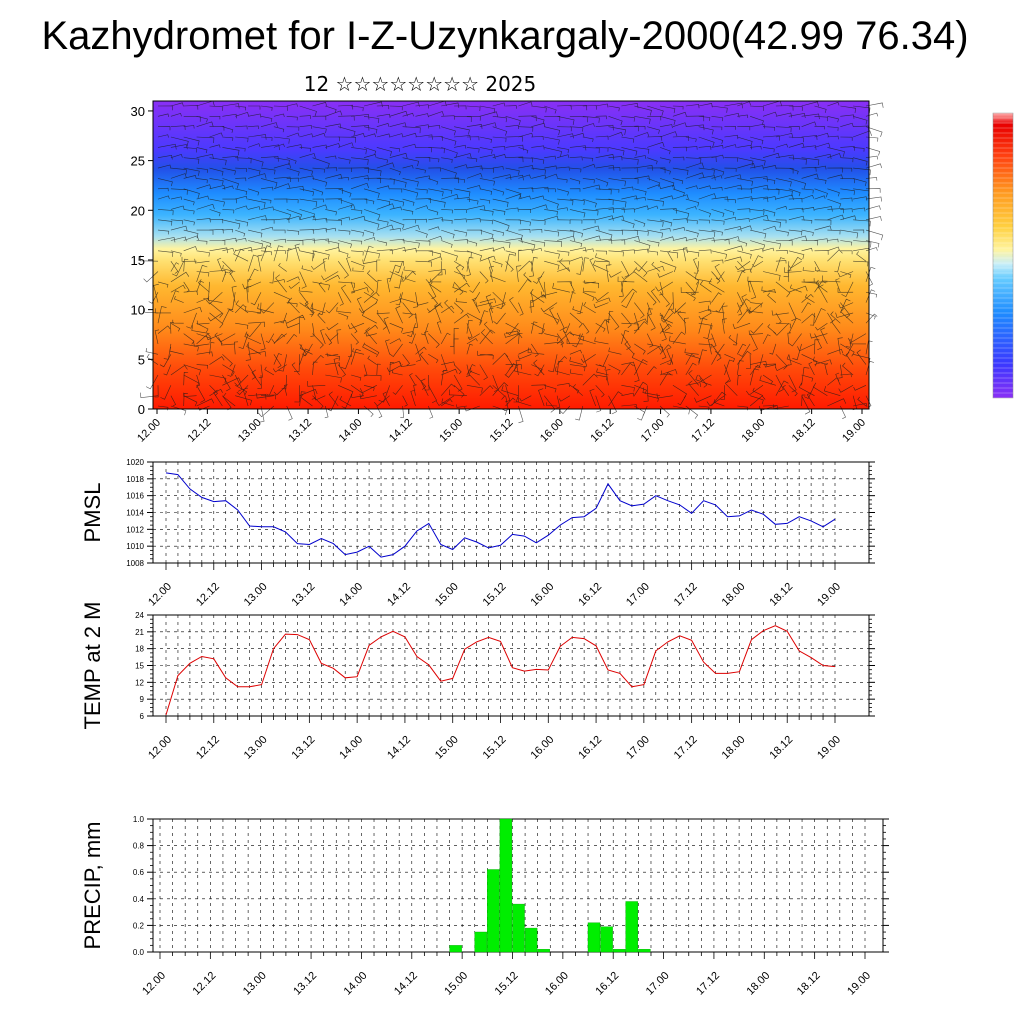 Image resolution: width=1024 pixels, height=1024 pixels. I want to click on temp-y-tick-label: 18, so click(139, 649).